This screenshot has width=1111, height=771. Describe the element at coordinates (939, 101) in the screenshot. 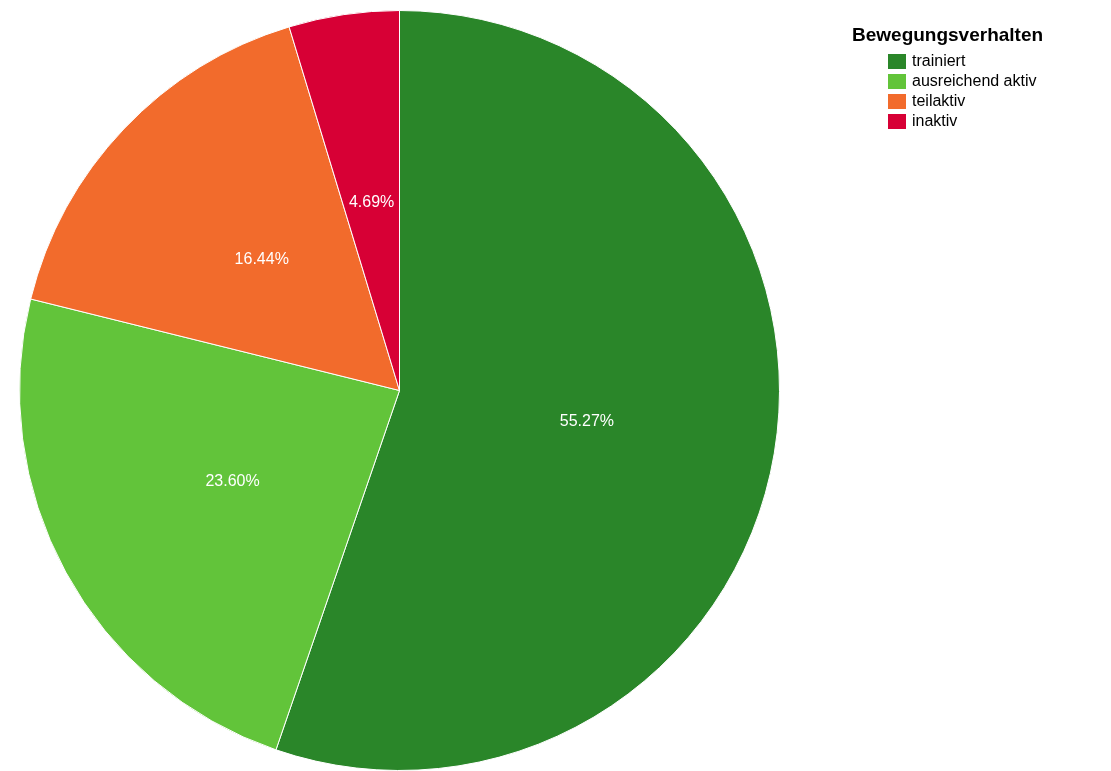

I see `legend-label: teilaktiv` at that location.